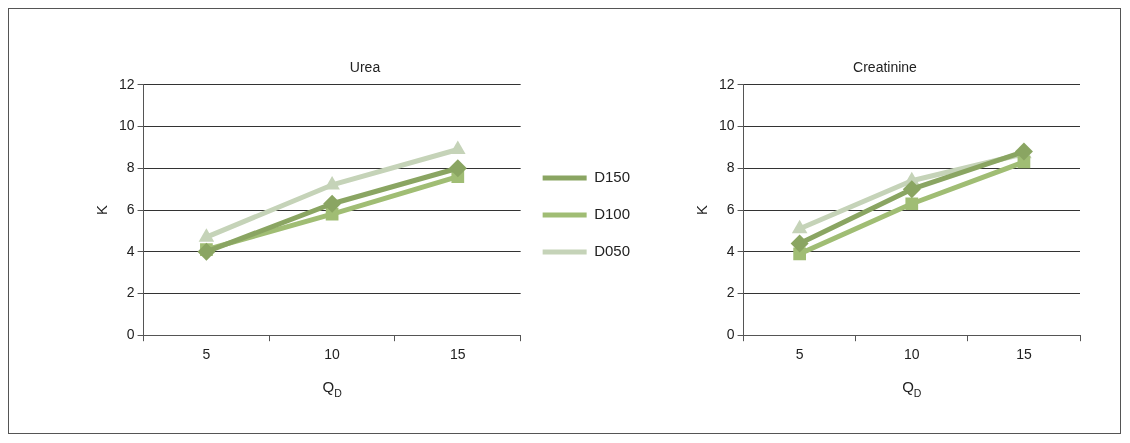 The height and width of the screenshot is (443, 1130). What do you see at coordinates (612, 251) in the screenshot?
I see `legend-label: D050` at bounding box center [612, 251].